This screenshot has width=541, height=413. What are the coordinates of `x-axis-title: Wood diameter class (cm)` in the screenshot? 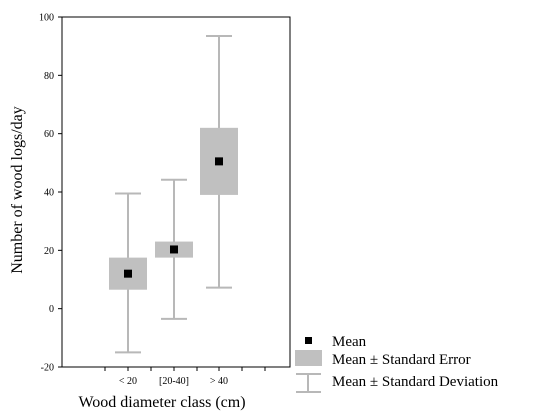 It's located at (161, 402).